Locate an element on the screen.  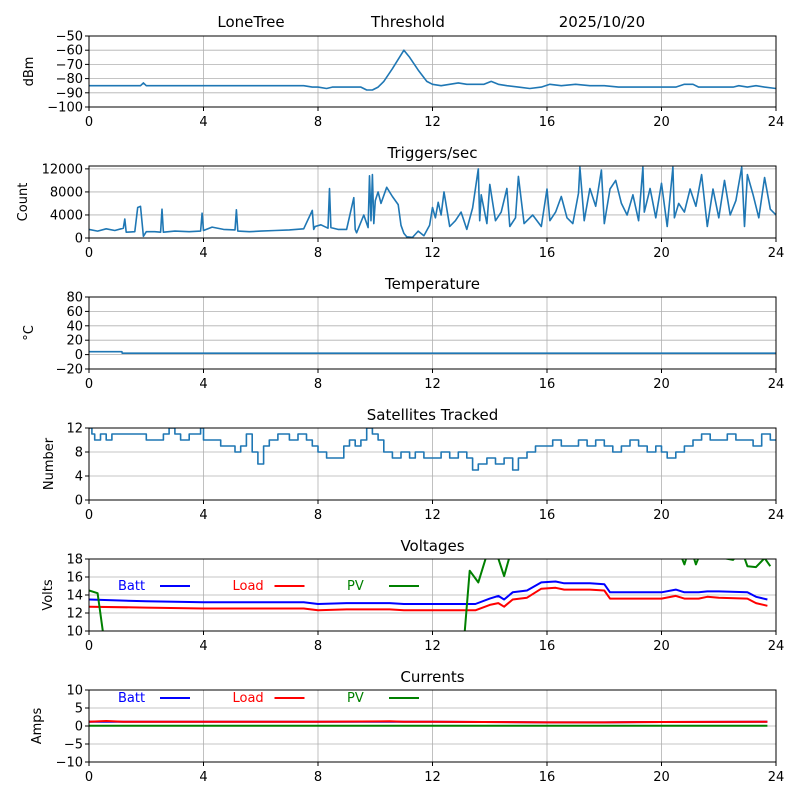
y-tick-label: 5 is located at coordinates (79, 709).